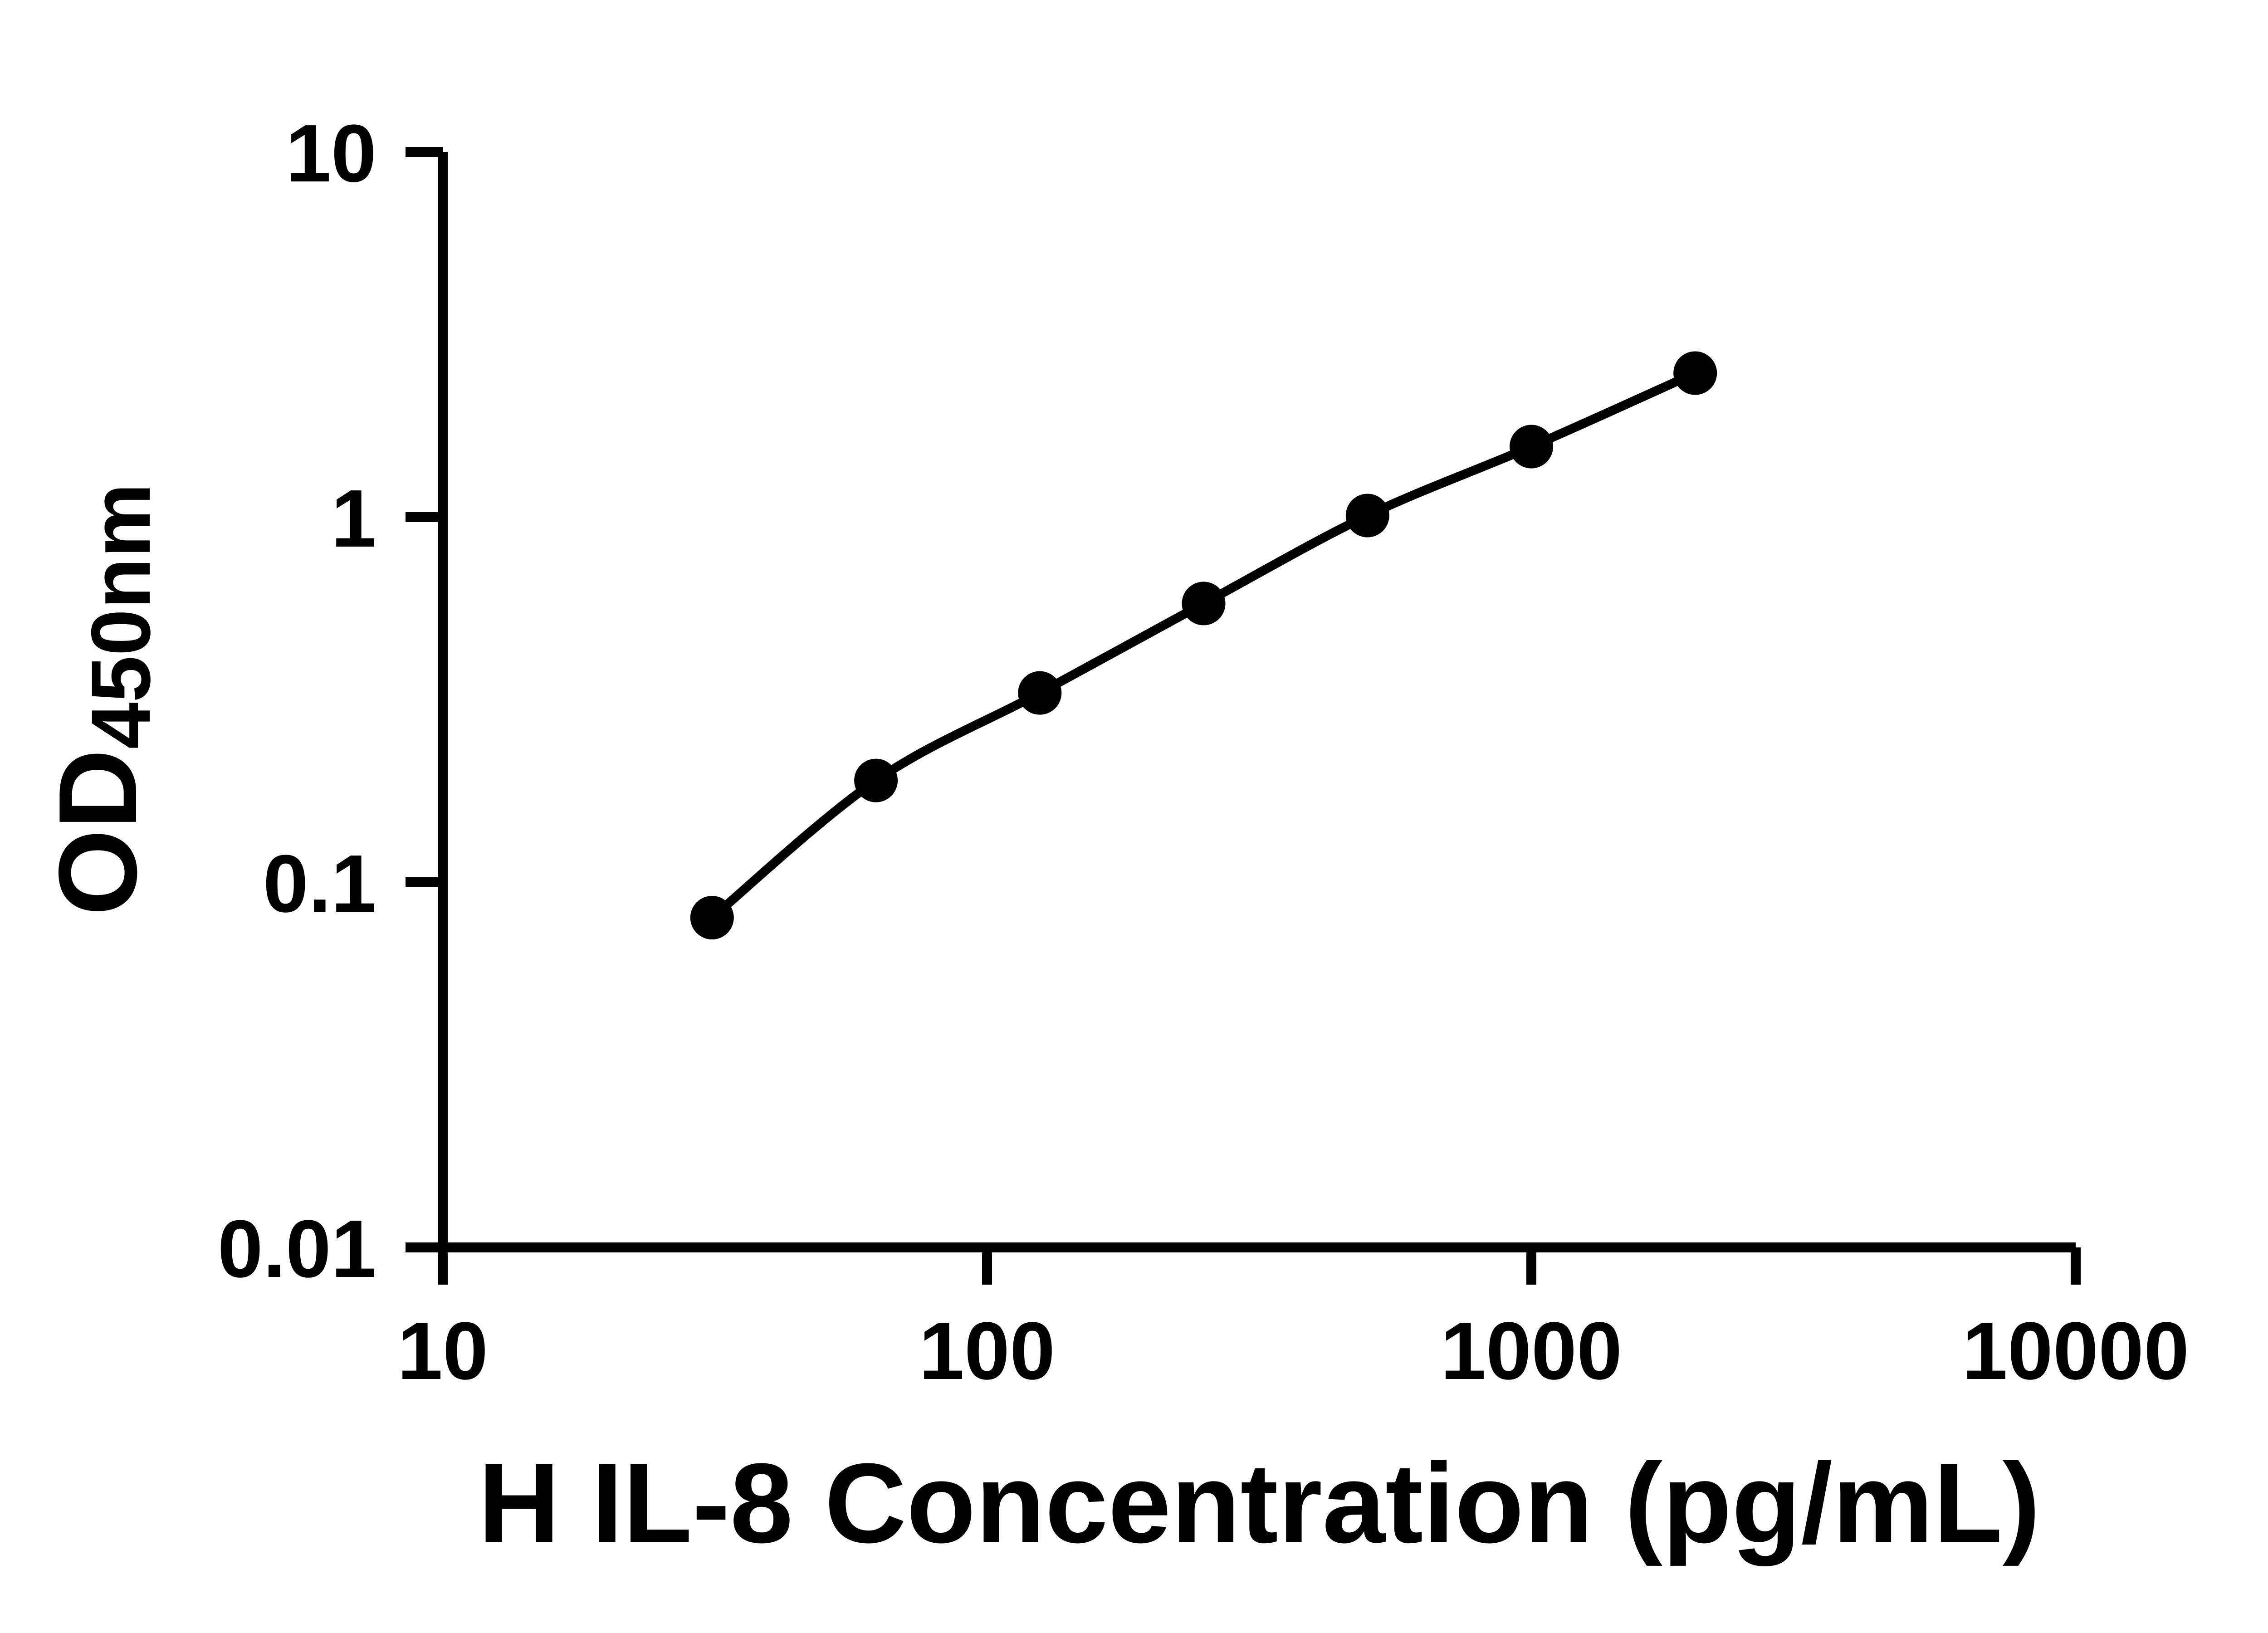 The image size is (2268, 1633). I want to click on y-tick-label-3: 0.01, so click(297, 1249).